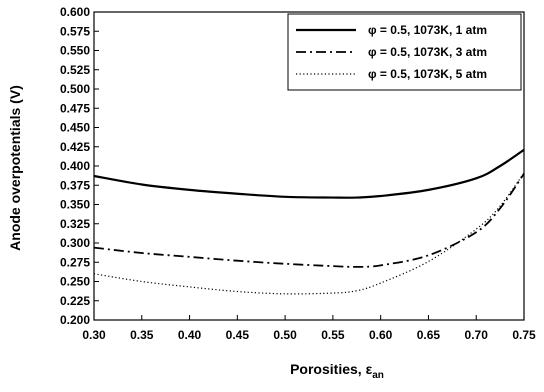 This screenshot has width=544, height=392. I want to click on legend-label-3: φ = 0.5, 1073K, 5 atm, so click(427, 74).